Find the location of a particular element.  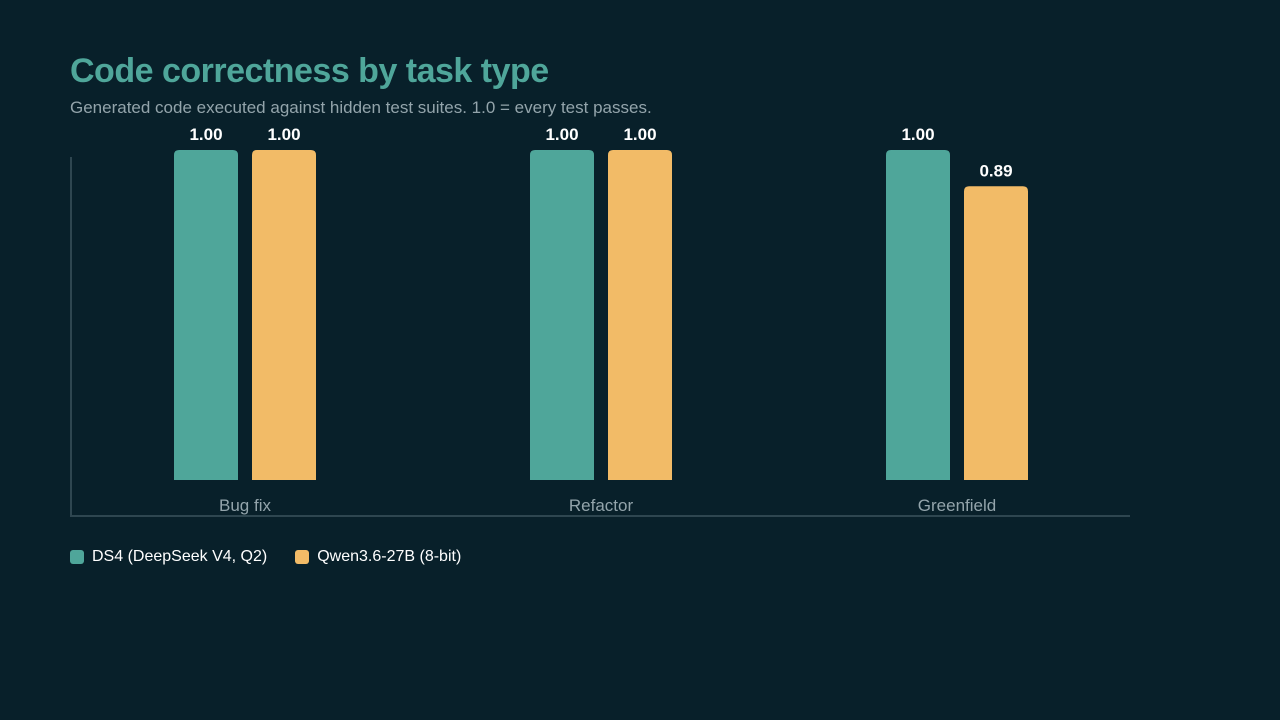

legend-item-series-0: DS4 (DeepSeek V4, Q2) is located at coordinates (168, 557).